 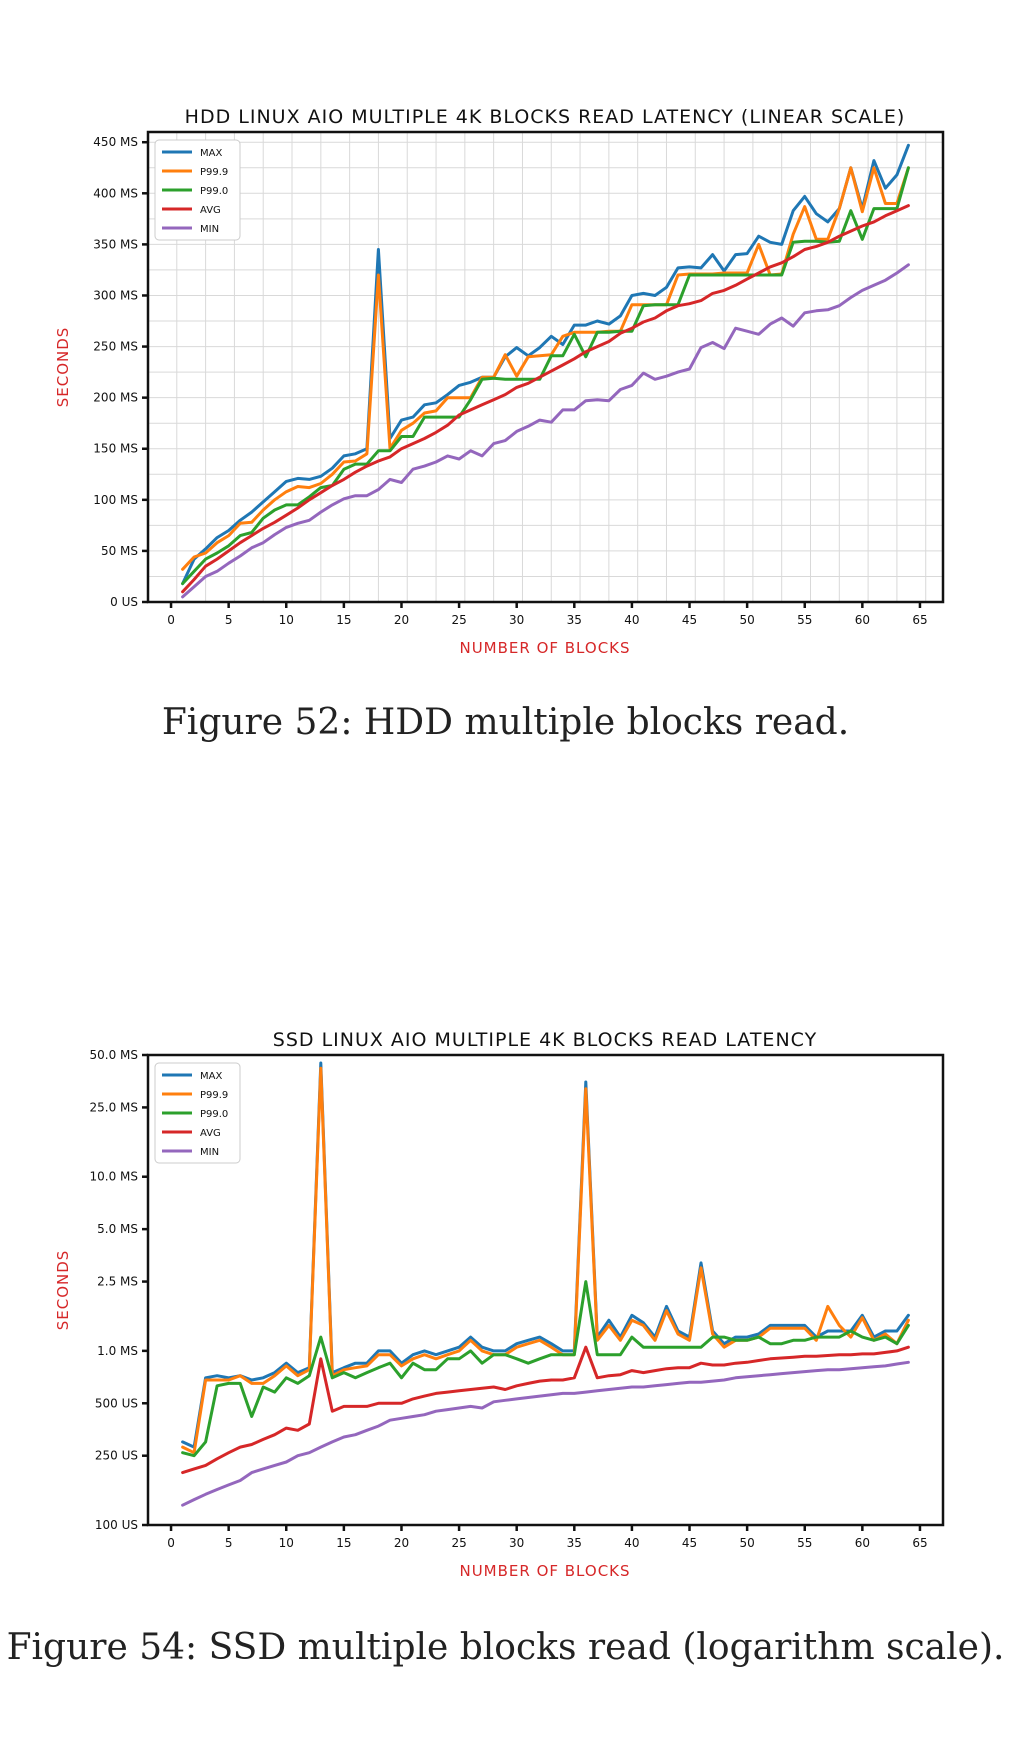 What do you see at coordinates (119, 551) in the screenshot?
I see `y-tick-label: 50 MS` at bounding box center [119, 551].